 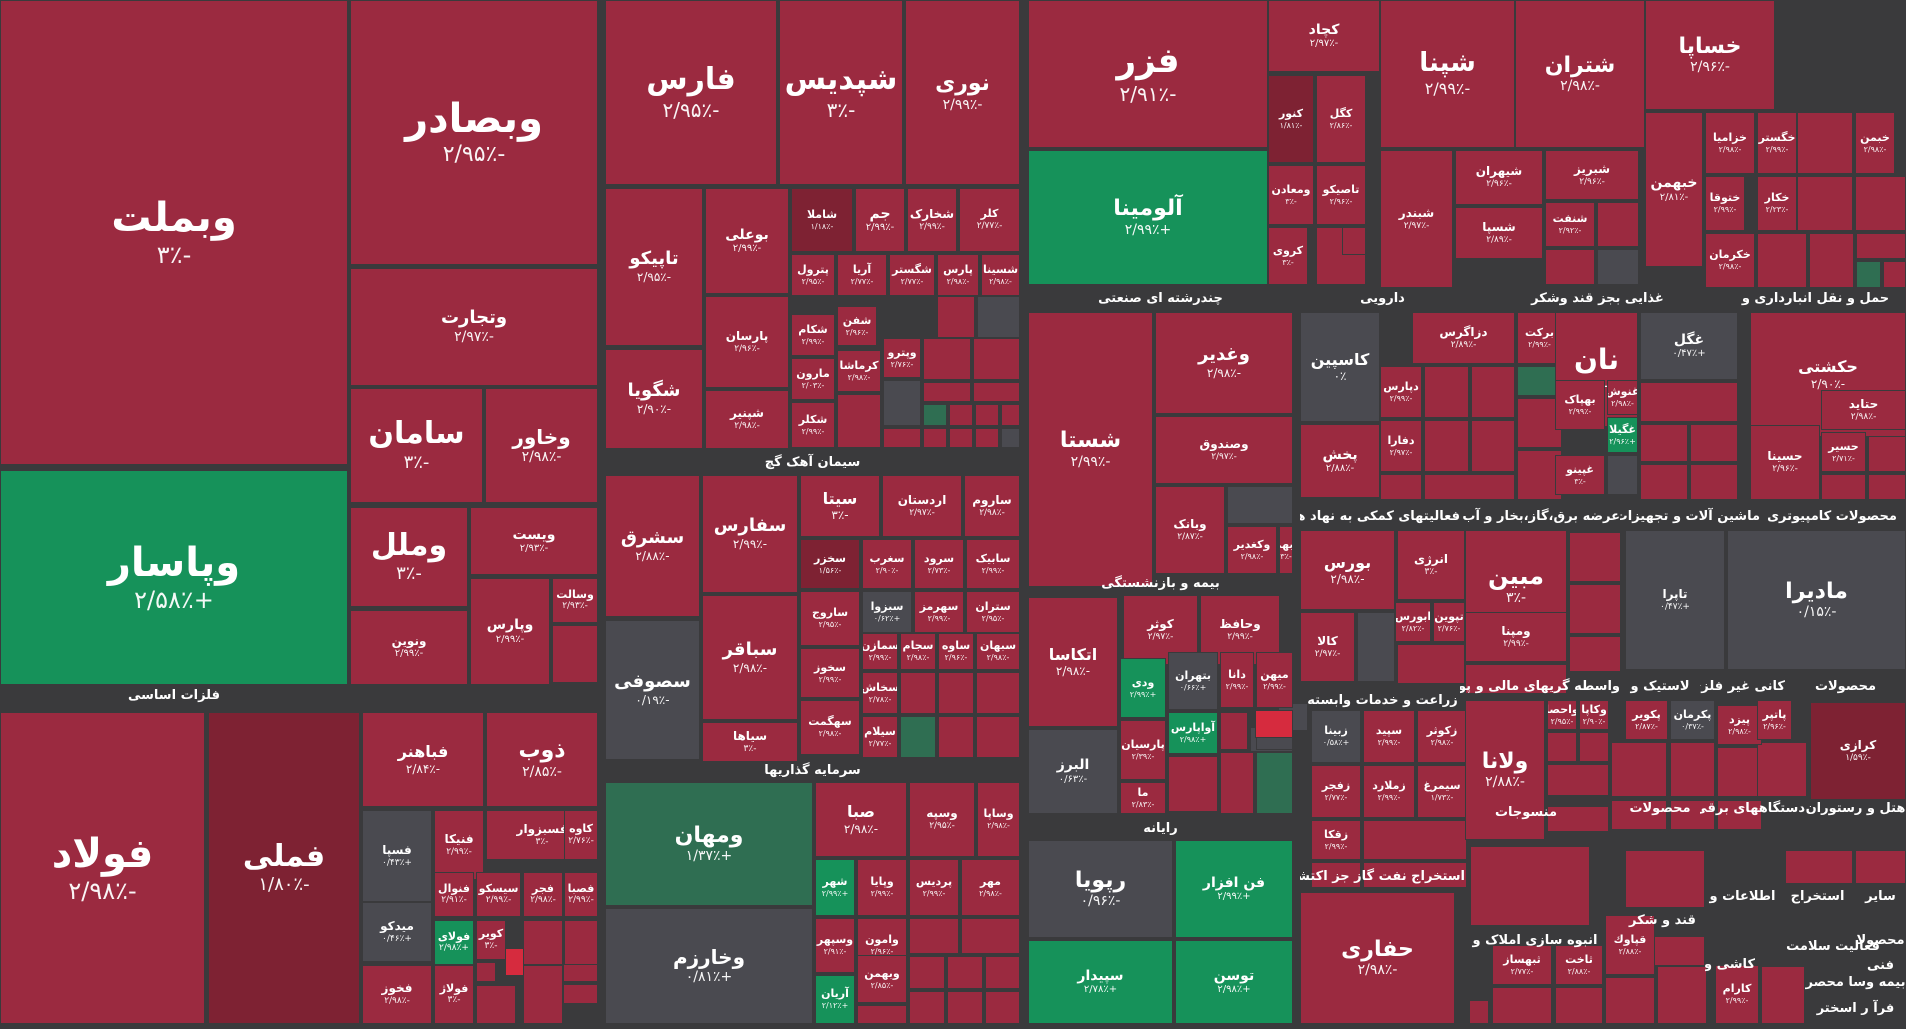 What do you see at coordinates (1499, 233) in the screenshot?
I see `treemap-tile: شسپا -۲/۸۹٪` at bounding box center [1499, 233].